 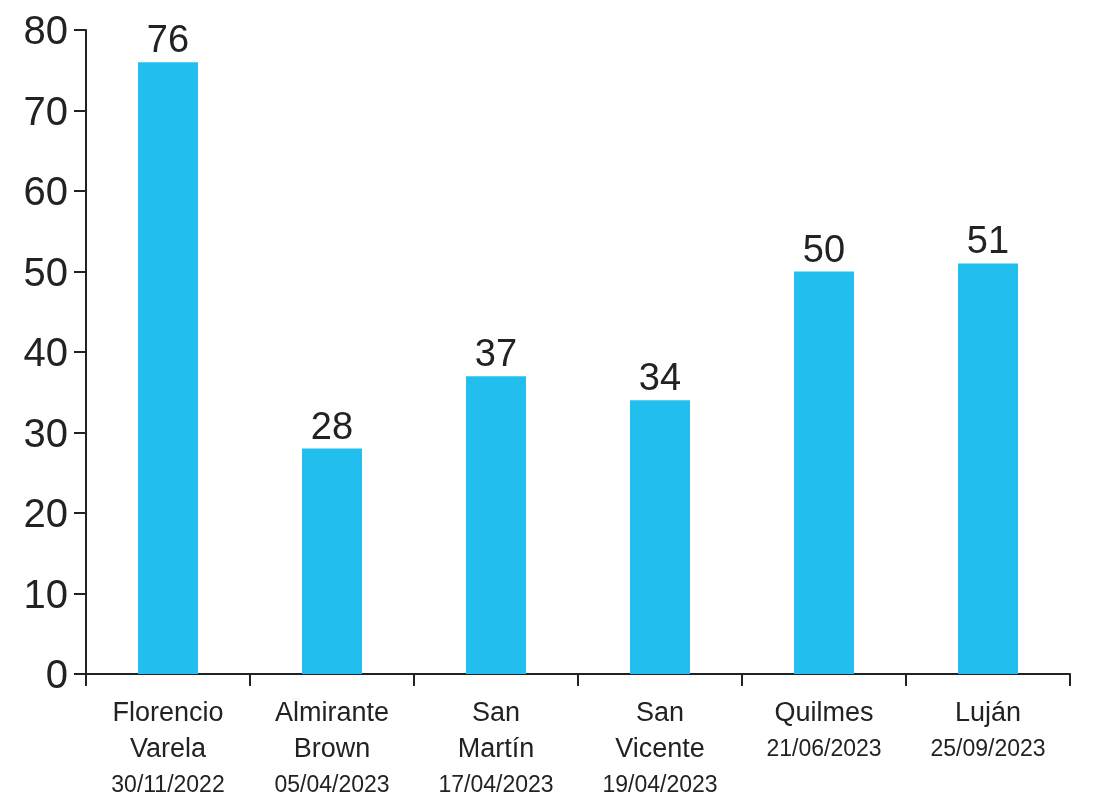 What do you see at coordinates (45, 432) in the screenshot?
I see `y-tick-label: 30` at bounding box center [45, 432].